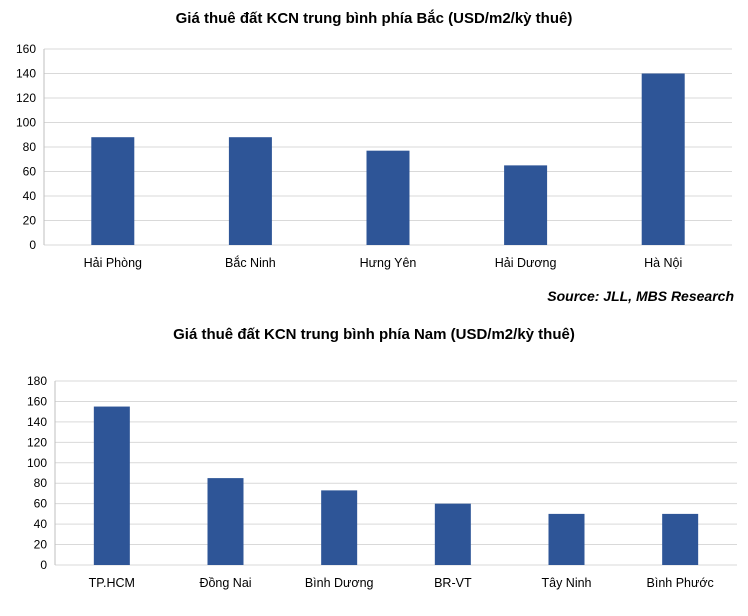  I want to click on x-tick-label: Hà Nội, so click(663, 263).